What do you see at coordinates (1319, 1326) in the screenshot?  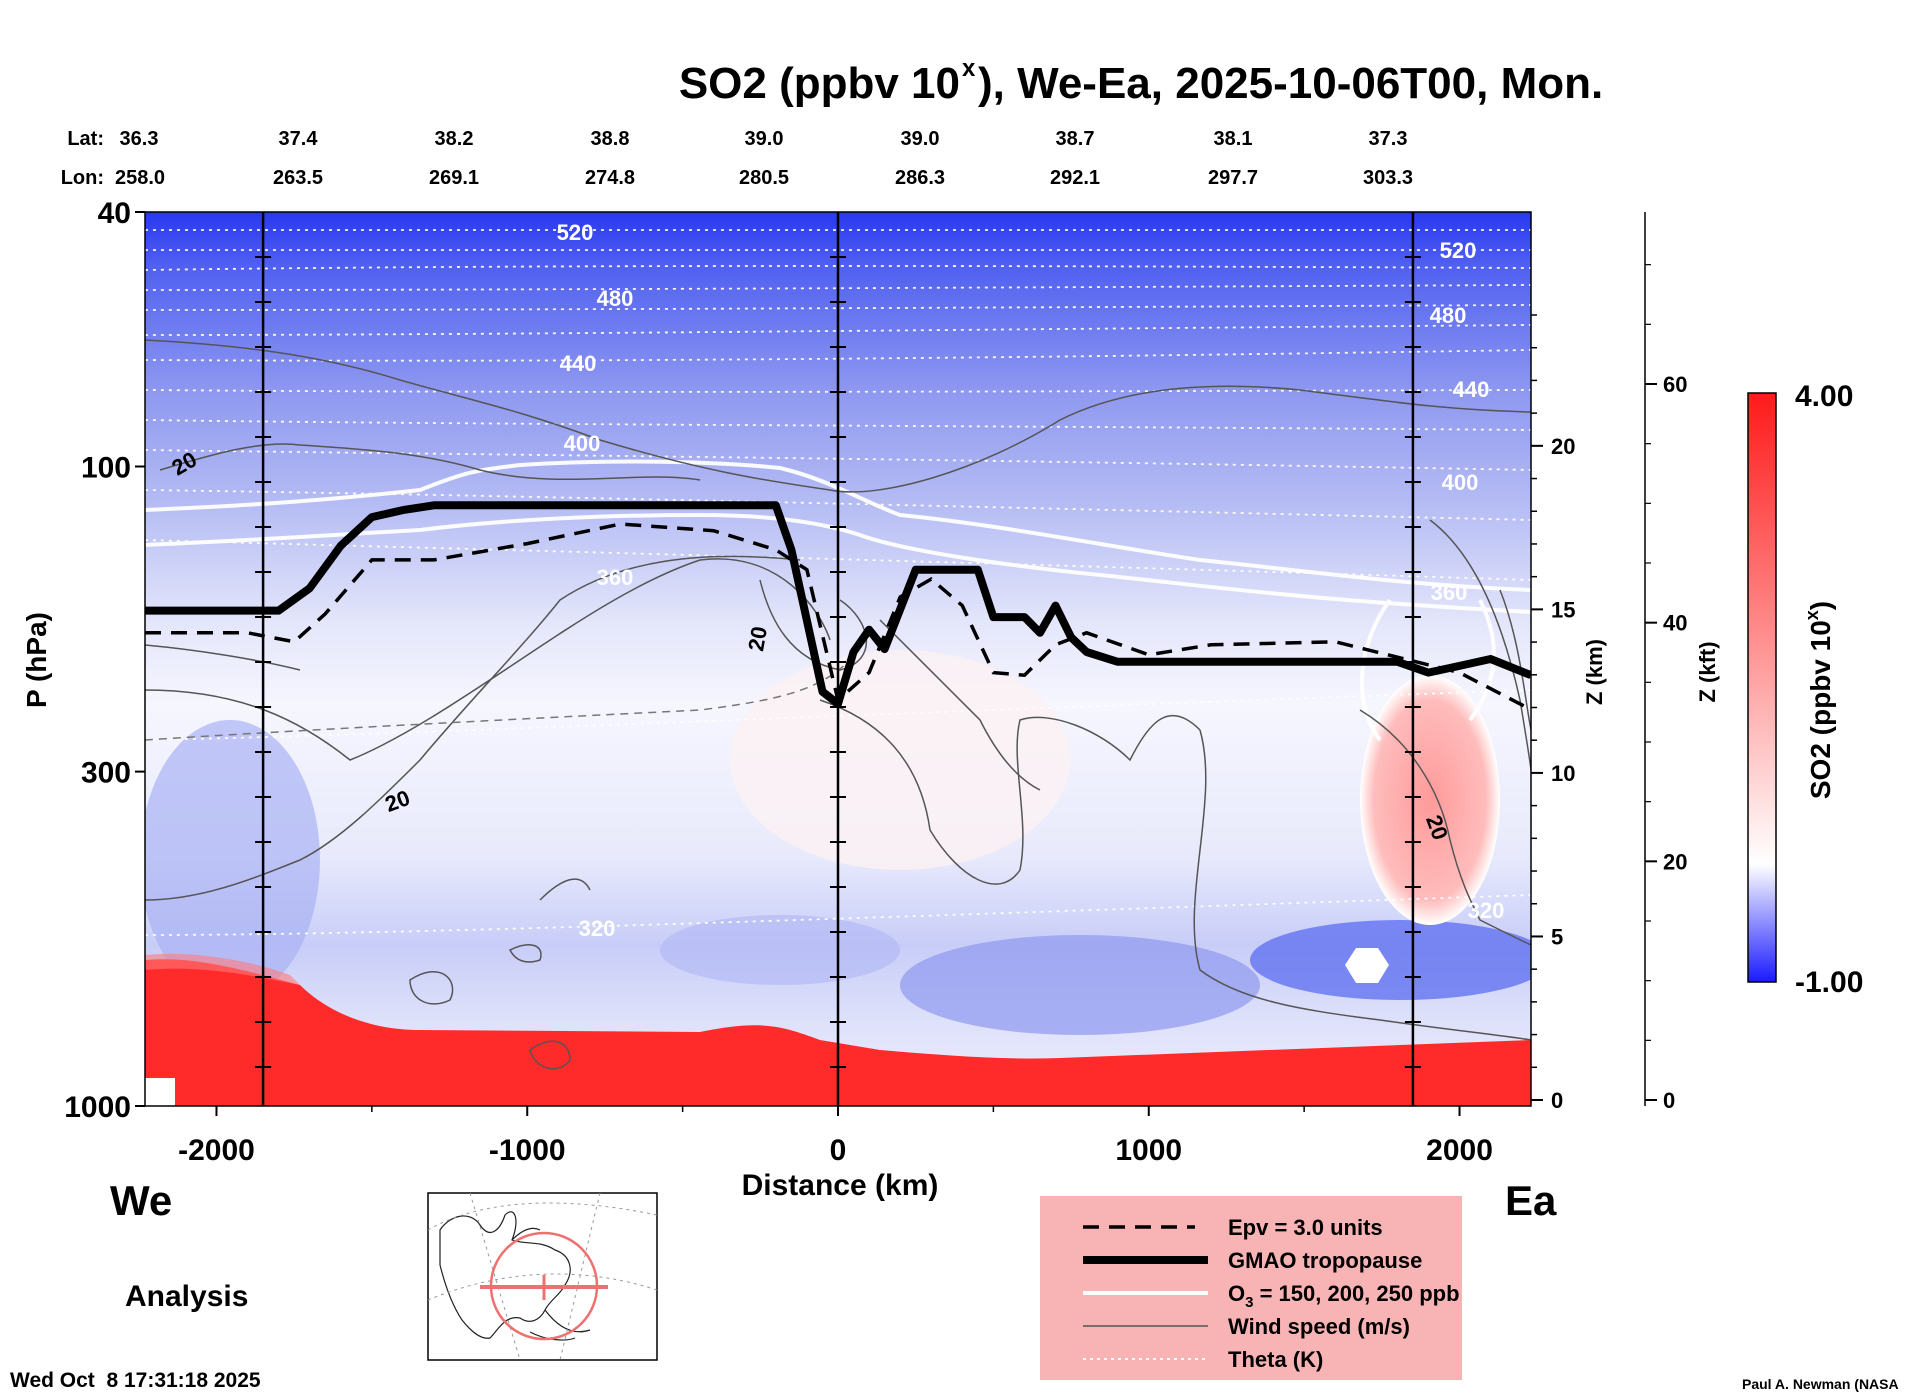 I see `legend-label-wind: Wind speed (m/s)` at bounding box center [1319, 1326].